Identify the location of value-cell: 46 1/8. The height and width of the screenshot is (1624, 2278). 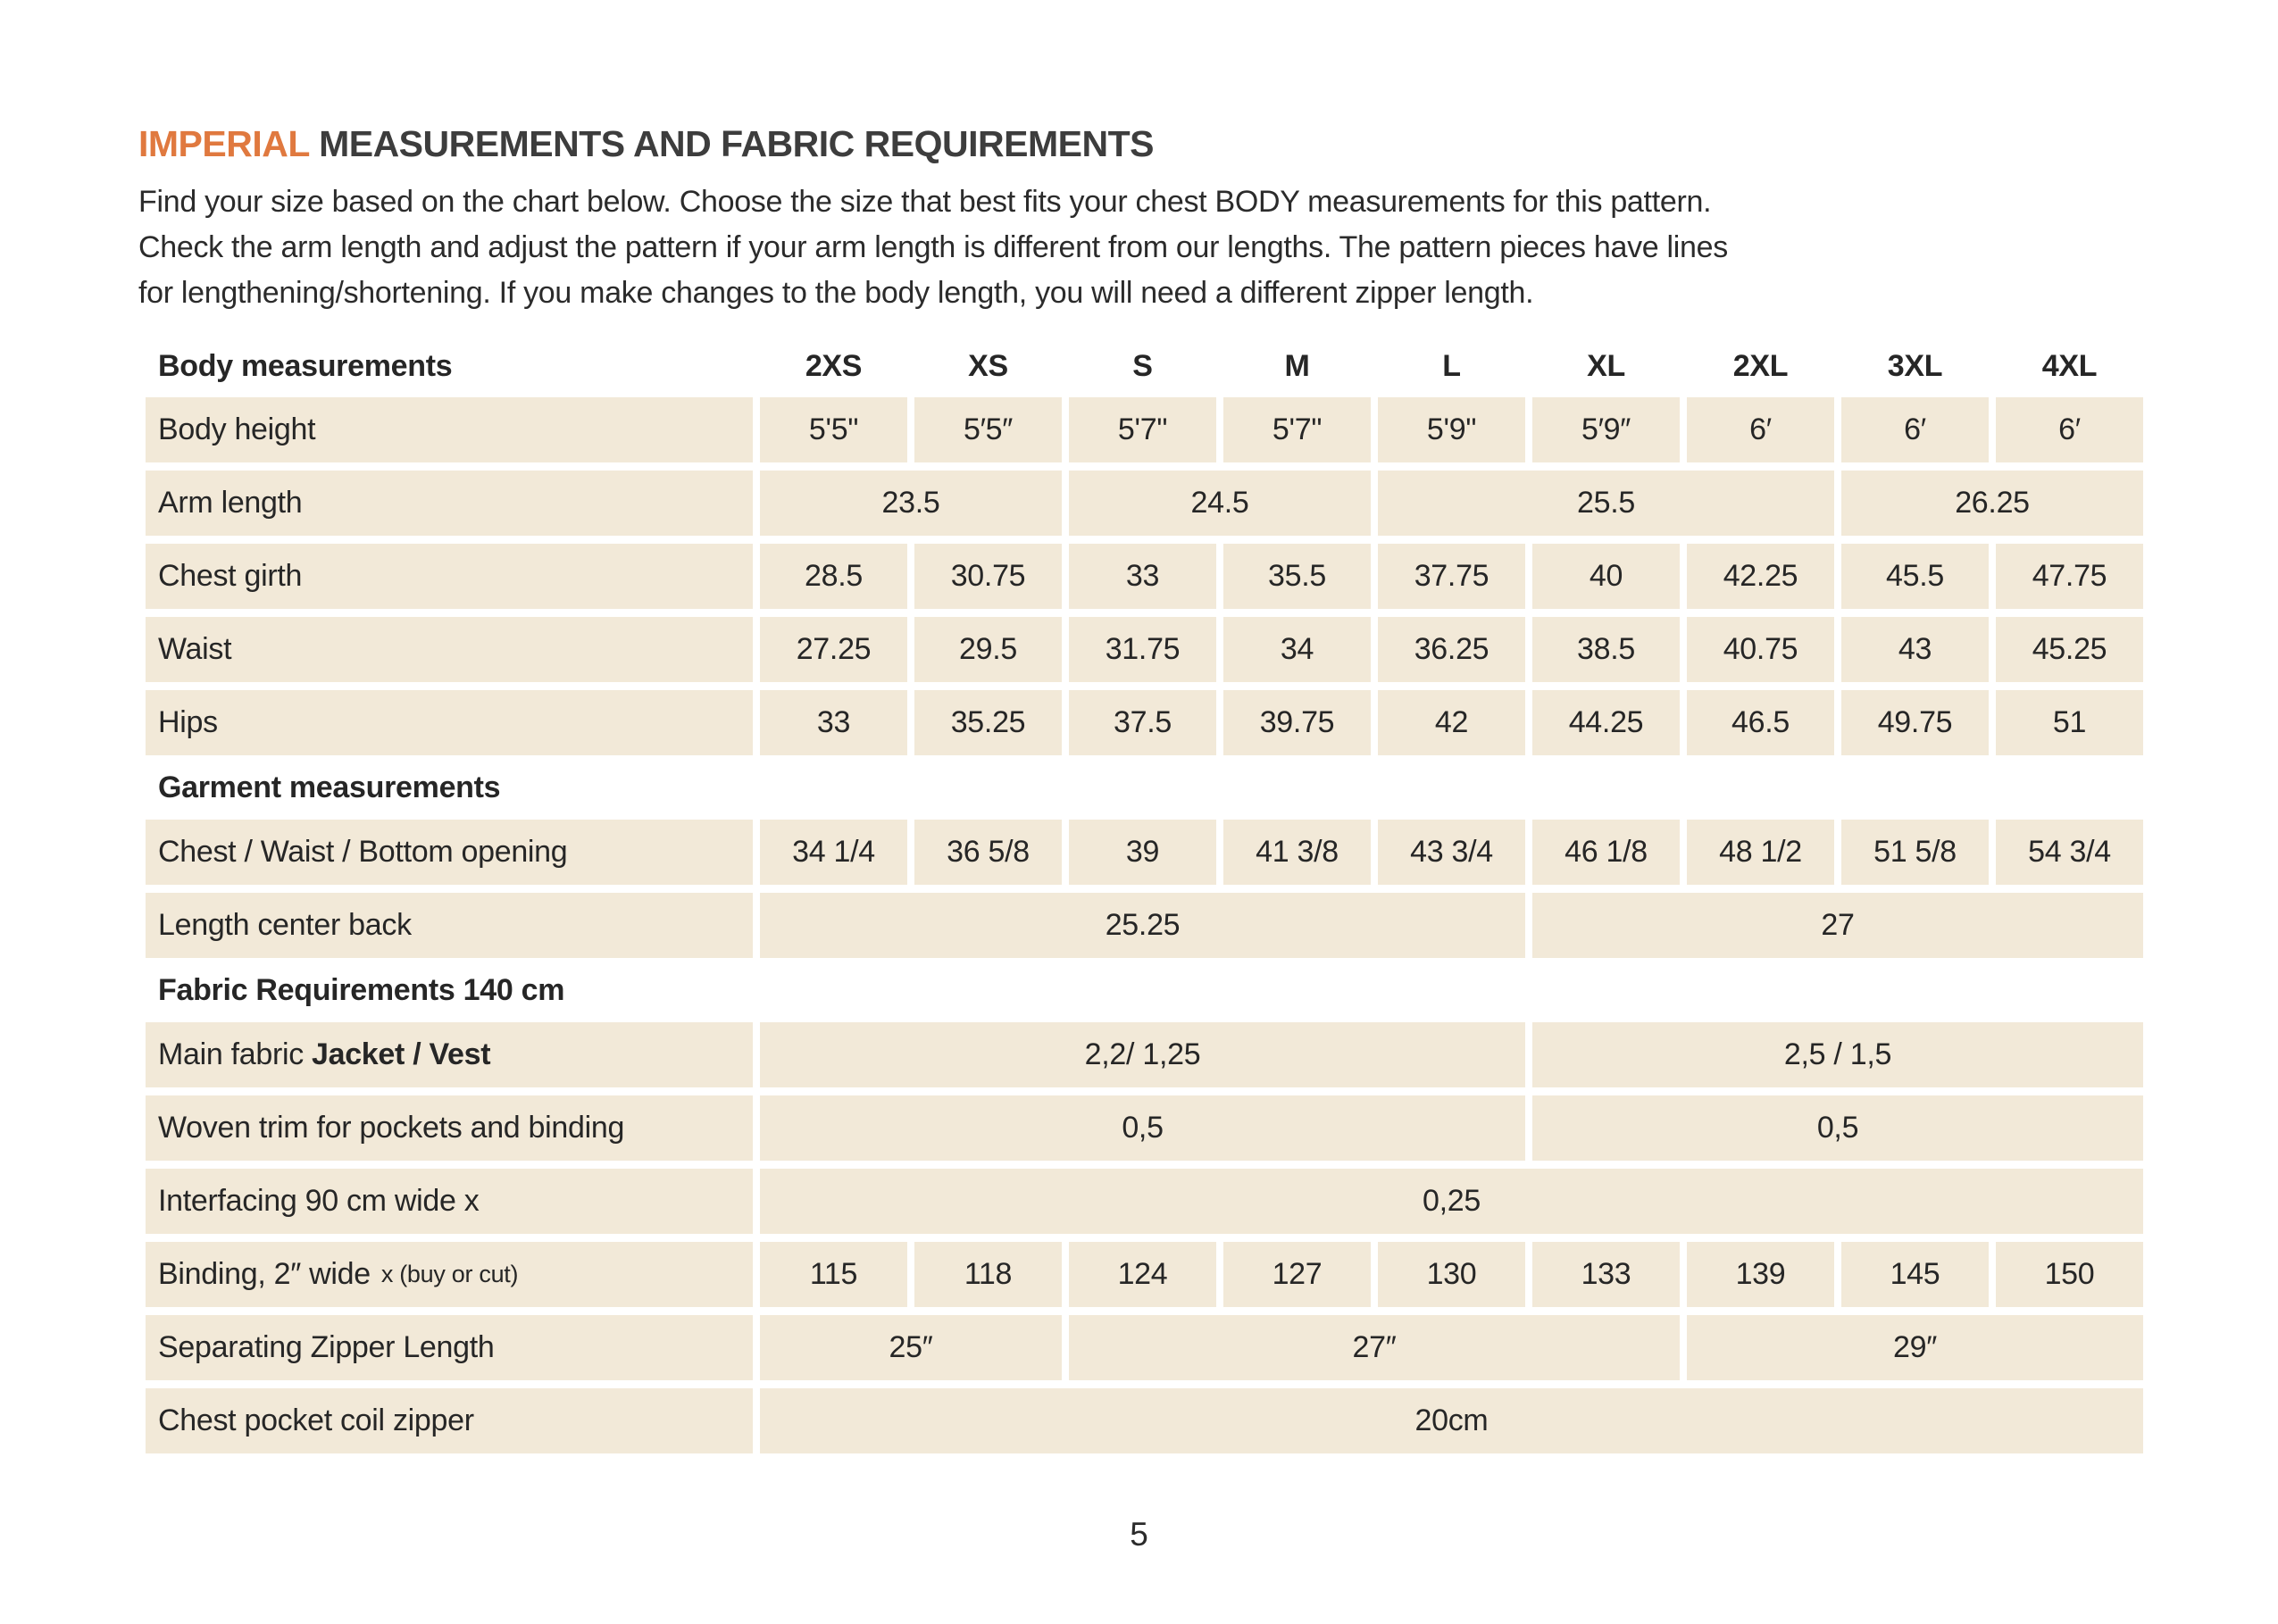
(1606, 852).